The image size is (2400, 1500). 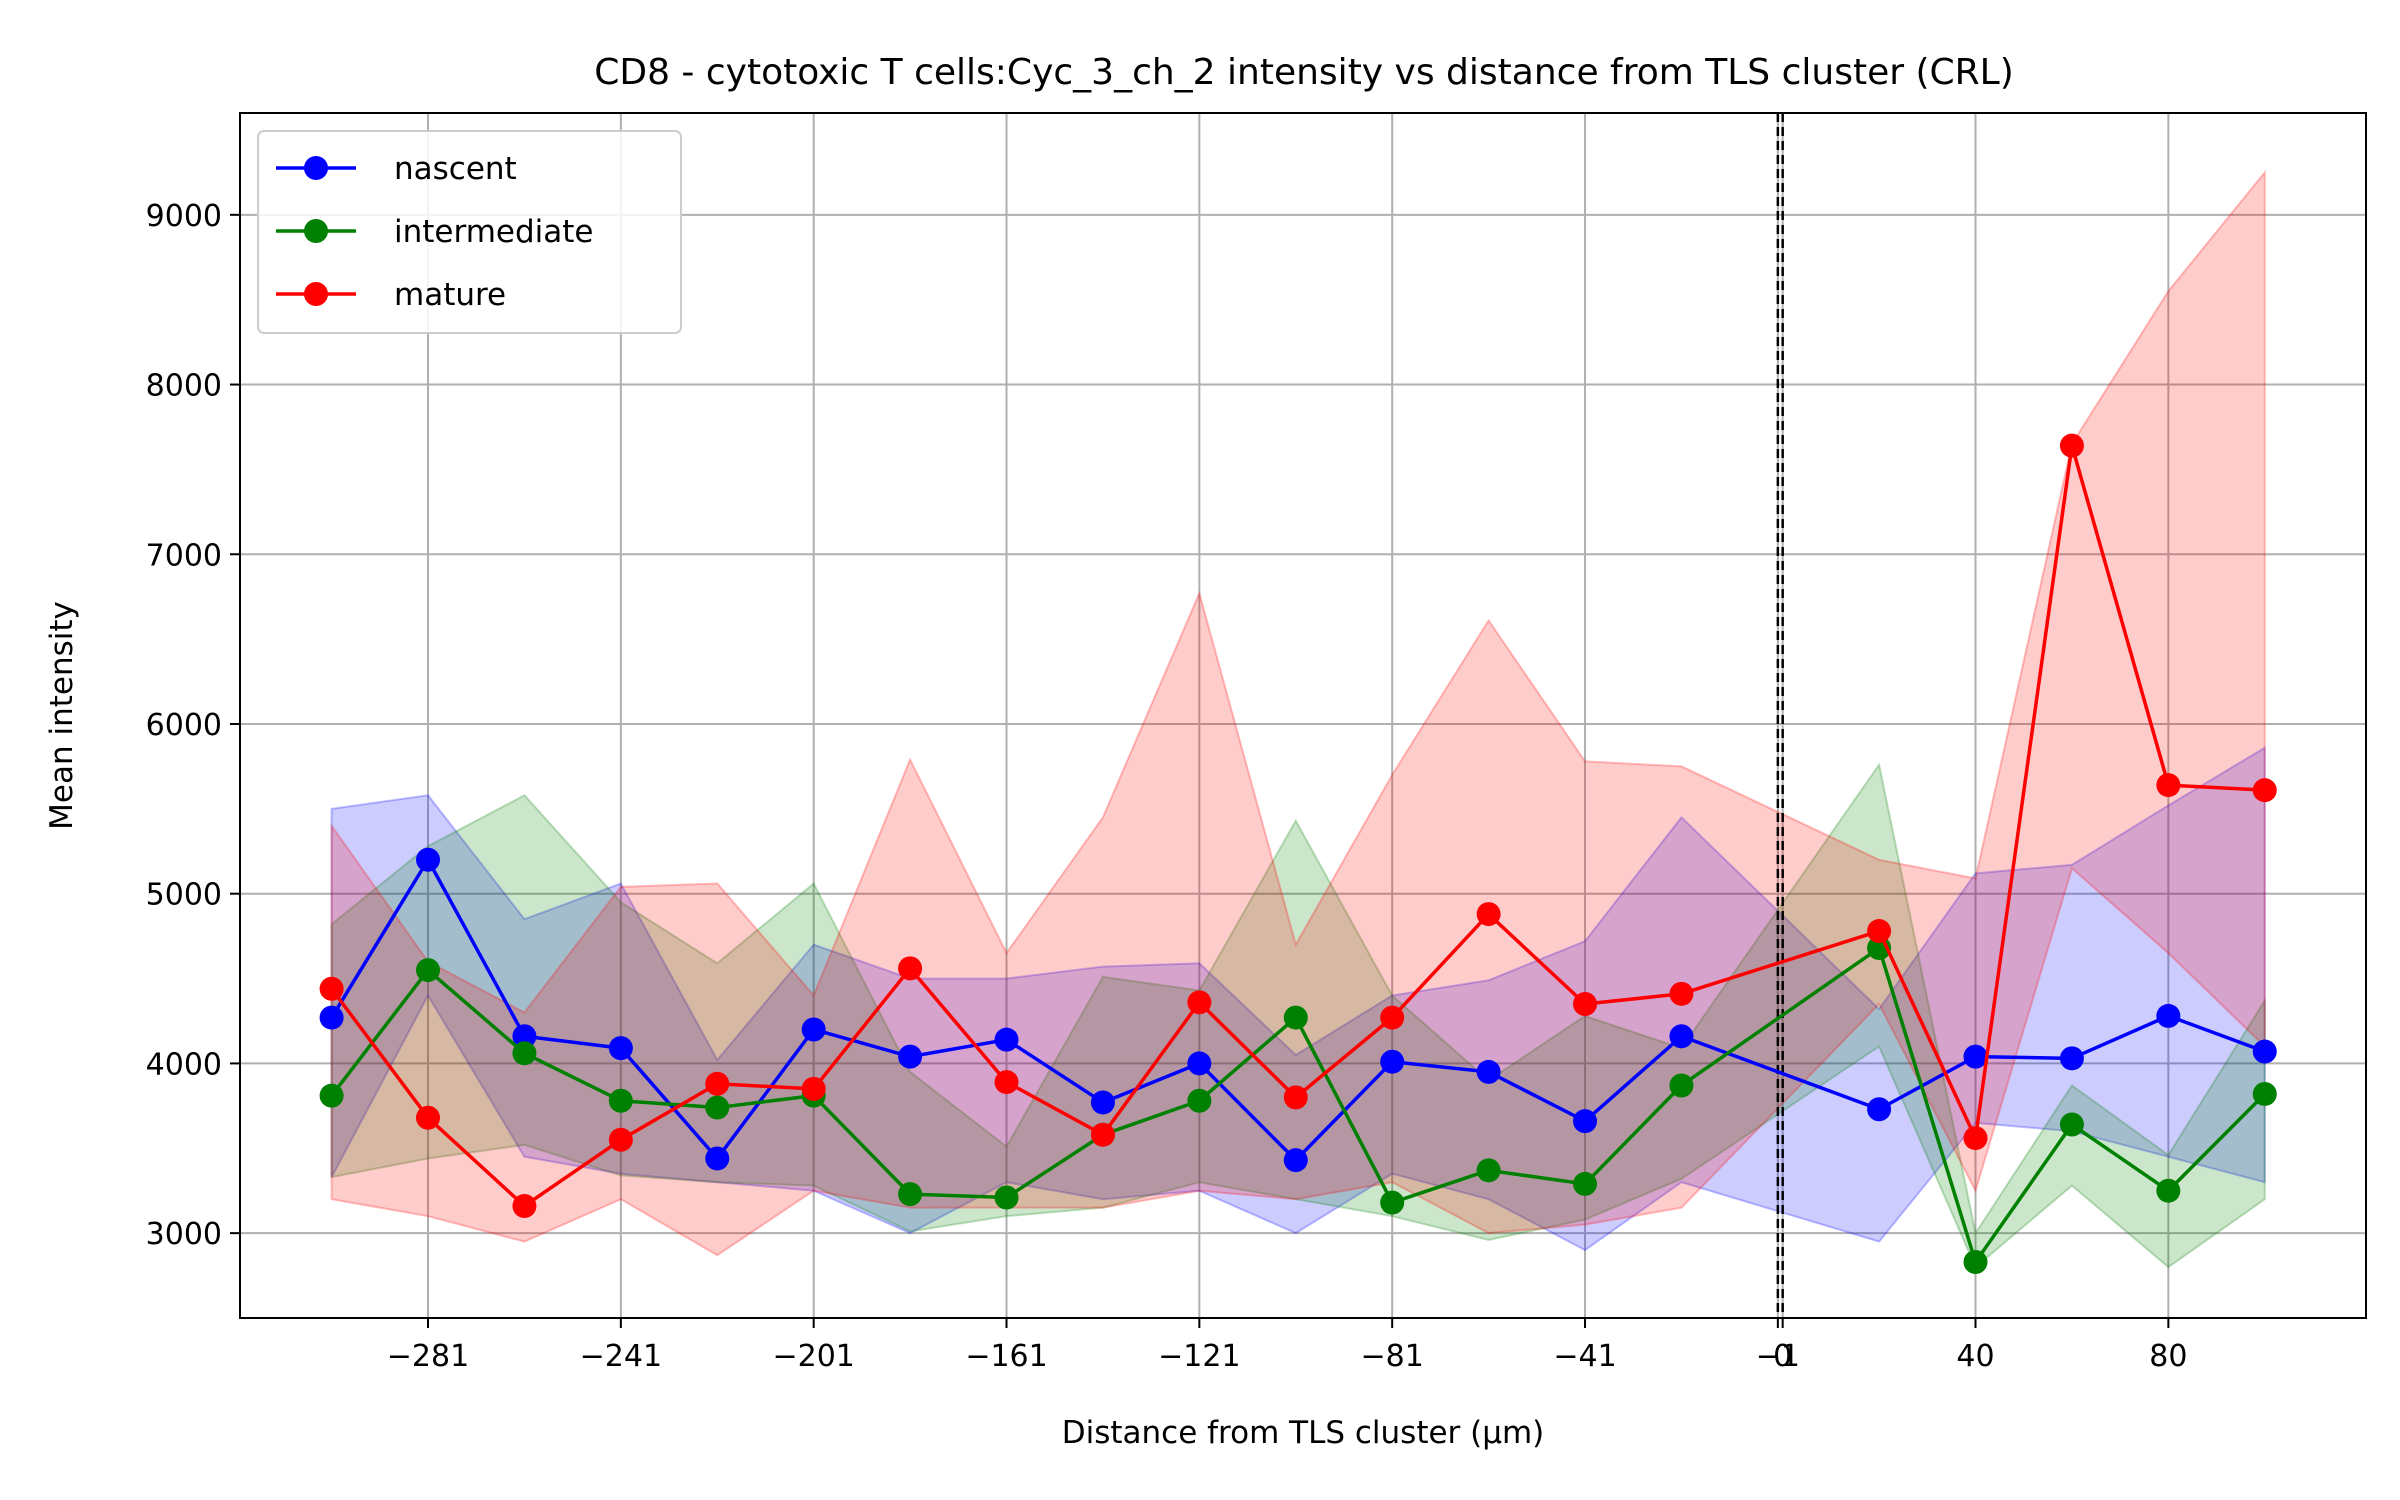 I want to click on x-tick-label: −201, so click(x=813, y=1356).